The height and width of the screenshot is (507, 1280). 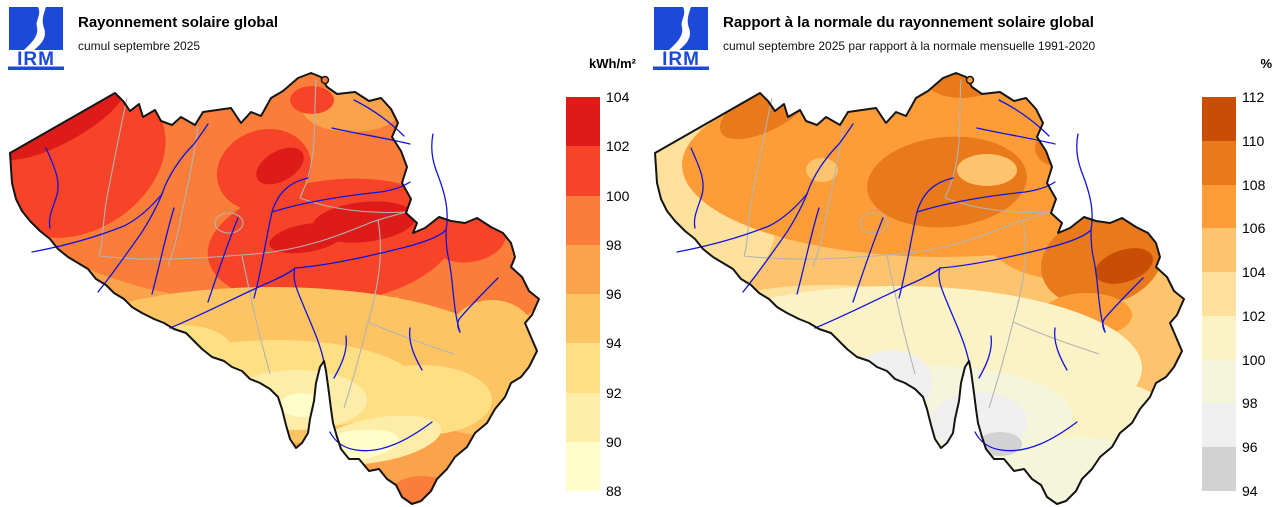 I want to click on legend-tick-label: 88, so click(x=614, y=491).